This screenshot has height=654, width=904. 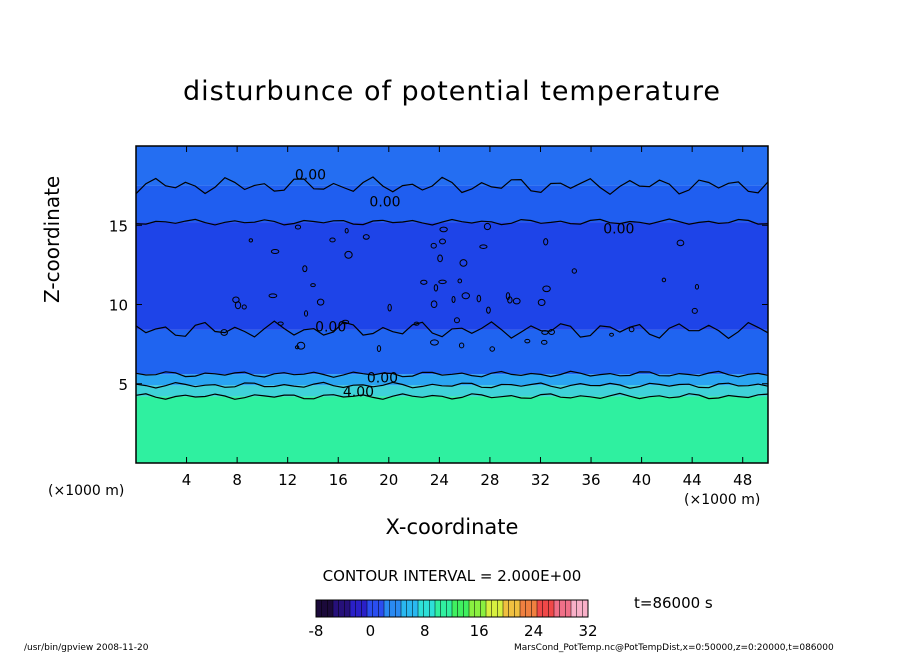 I want to click on x-tick-label: 16, so click(x=338, y=480).